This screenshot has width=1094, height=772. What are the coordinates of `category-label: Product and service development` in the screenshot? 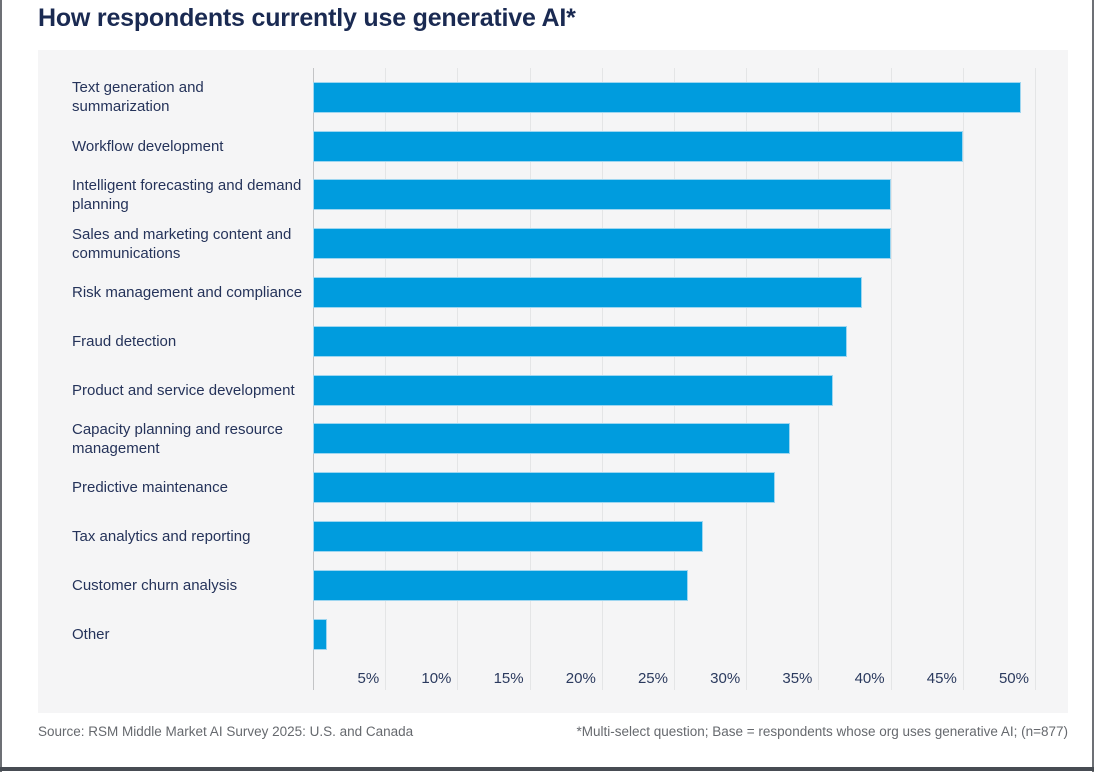 It's located at (183, 390).